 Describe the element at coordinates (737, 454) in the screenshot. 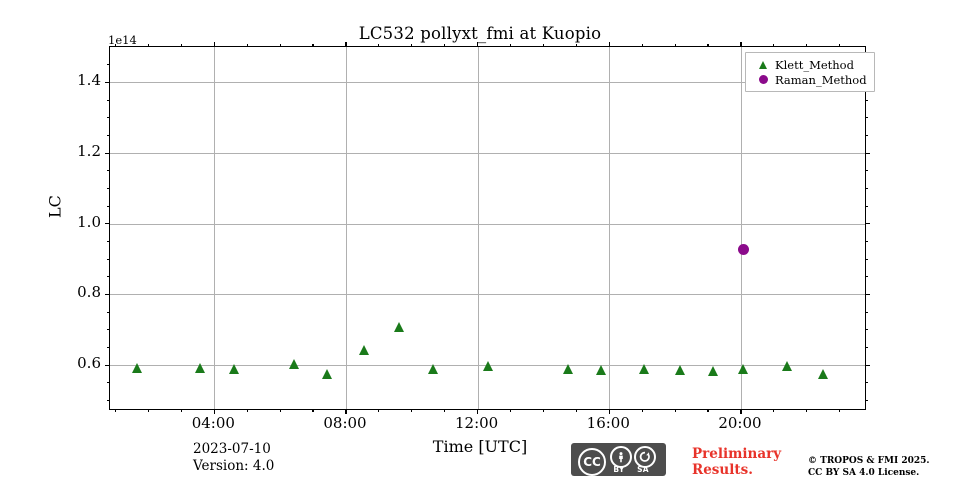

I see `preliminary-line-1: Preliminary` at that location.